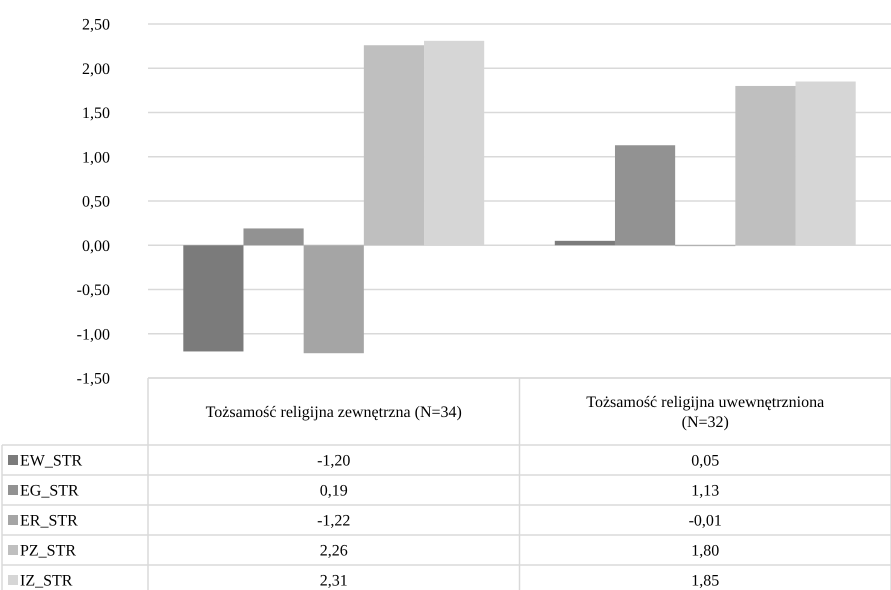 The height and width of the screenshot is (590, 891). I want to click on y-tick-label: 1,50, so click(96, 113).